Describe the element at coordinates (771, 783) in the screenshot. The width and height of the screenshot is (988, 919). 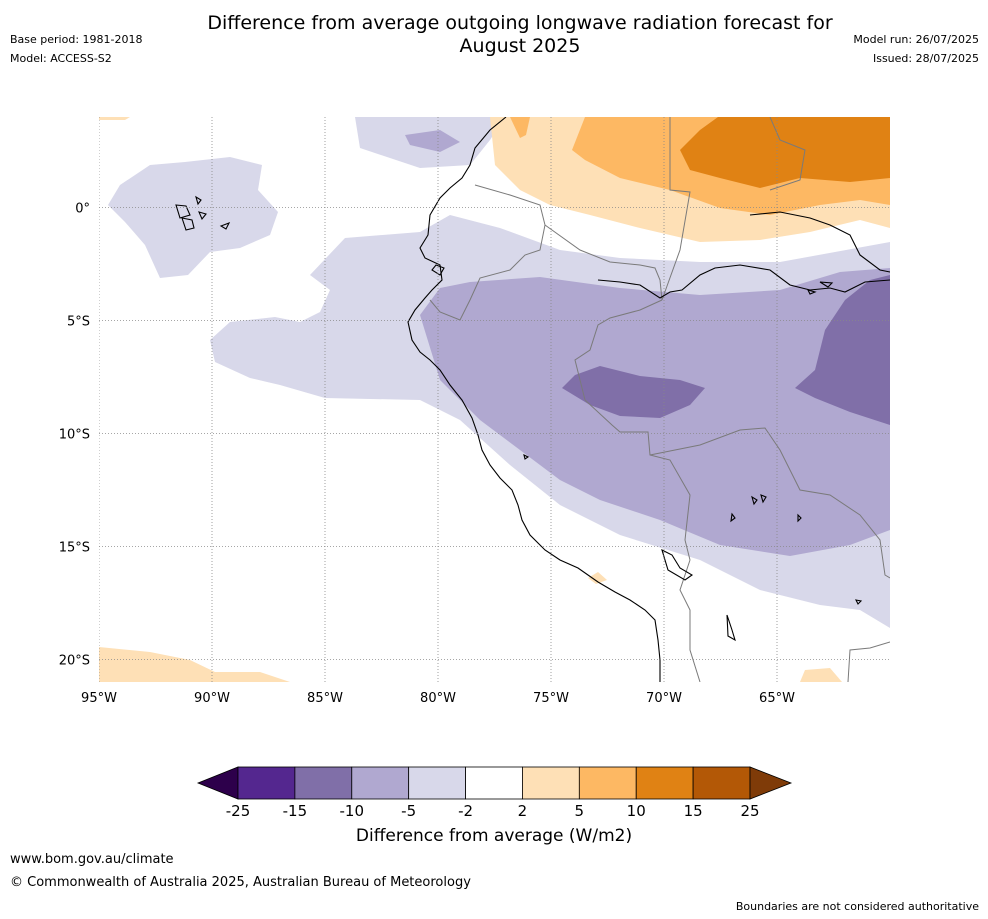
I see `colorbar-over-arrow` at that location.